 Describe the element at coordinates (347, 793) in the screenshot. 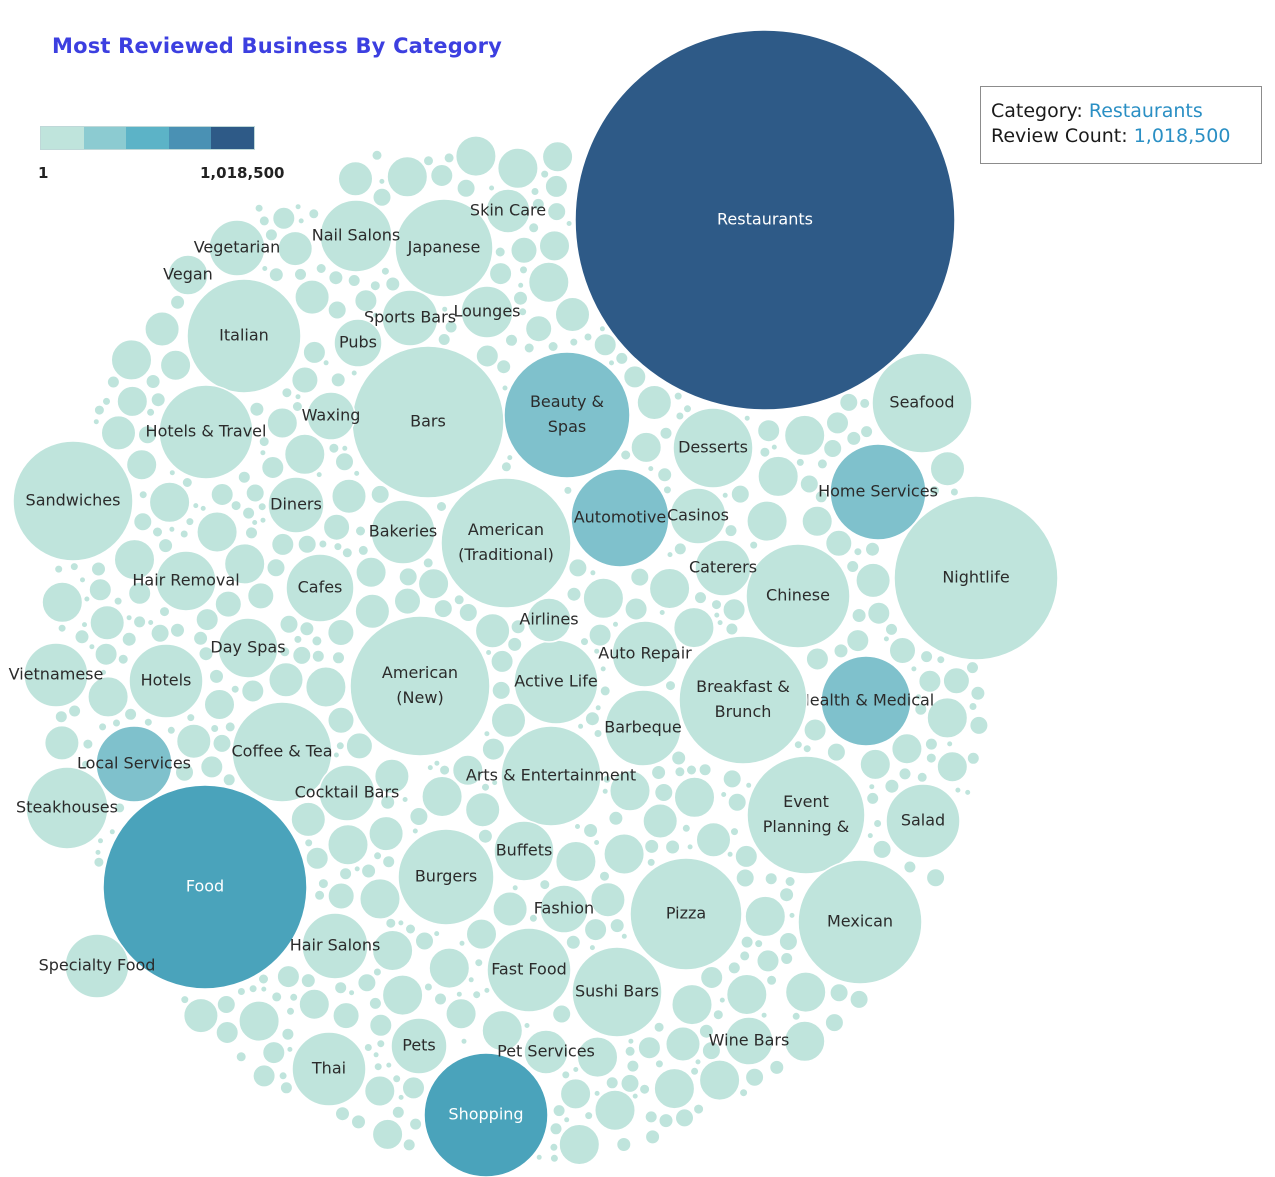

I see `bubble-group: Cocktail Bars` at that location.